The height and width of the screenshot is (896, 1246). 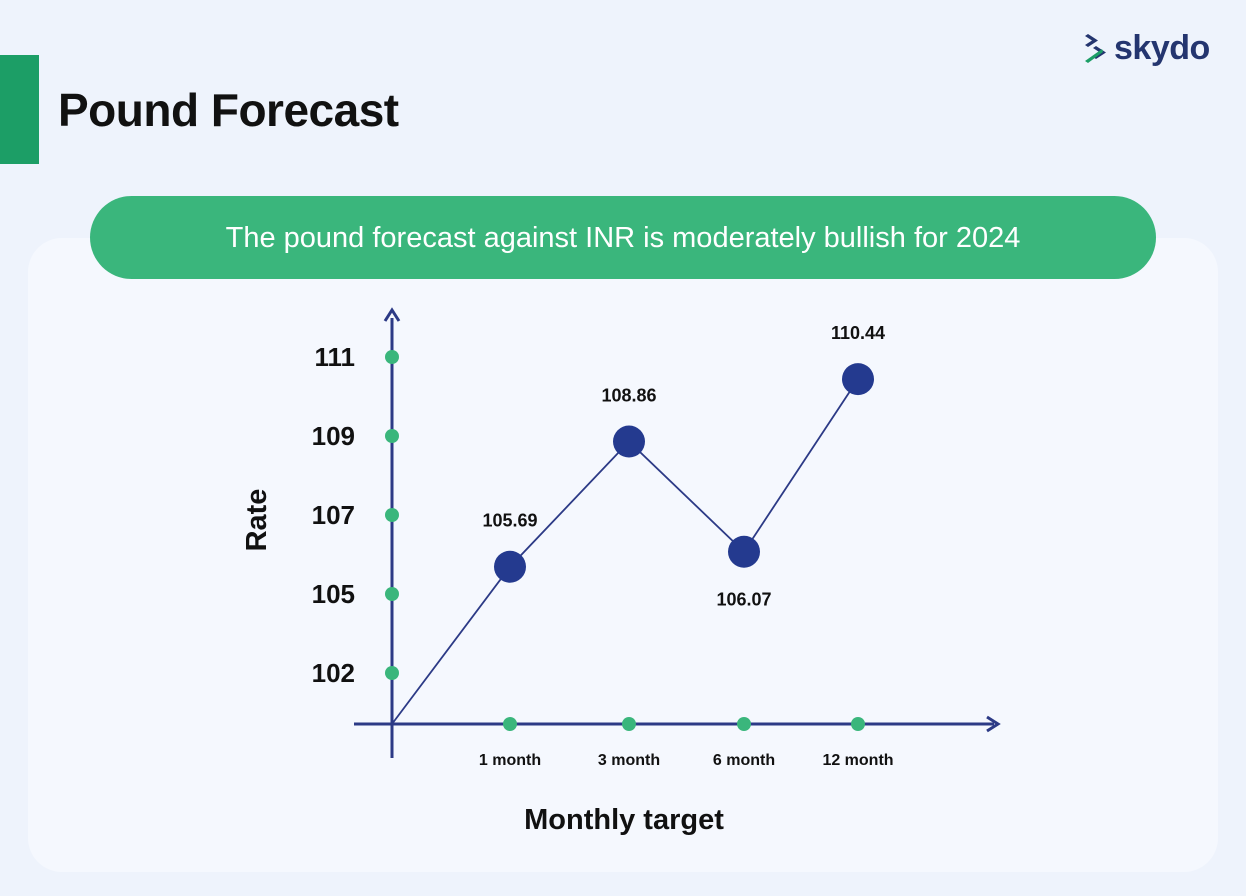 I want to click on x-category-label: 3 month, so click(x=629, y=760).